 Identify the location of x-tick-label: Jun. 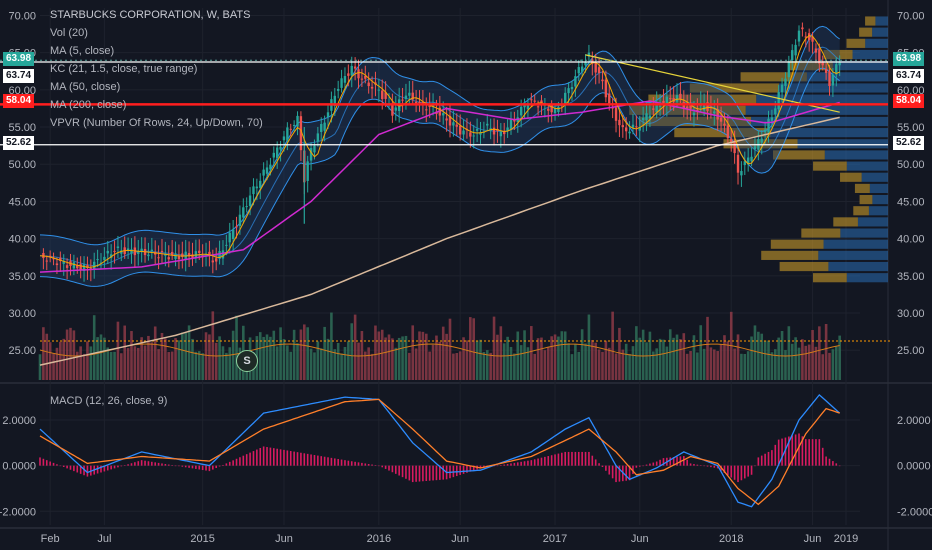
(640, 539).